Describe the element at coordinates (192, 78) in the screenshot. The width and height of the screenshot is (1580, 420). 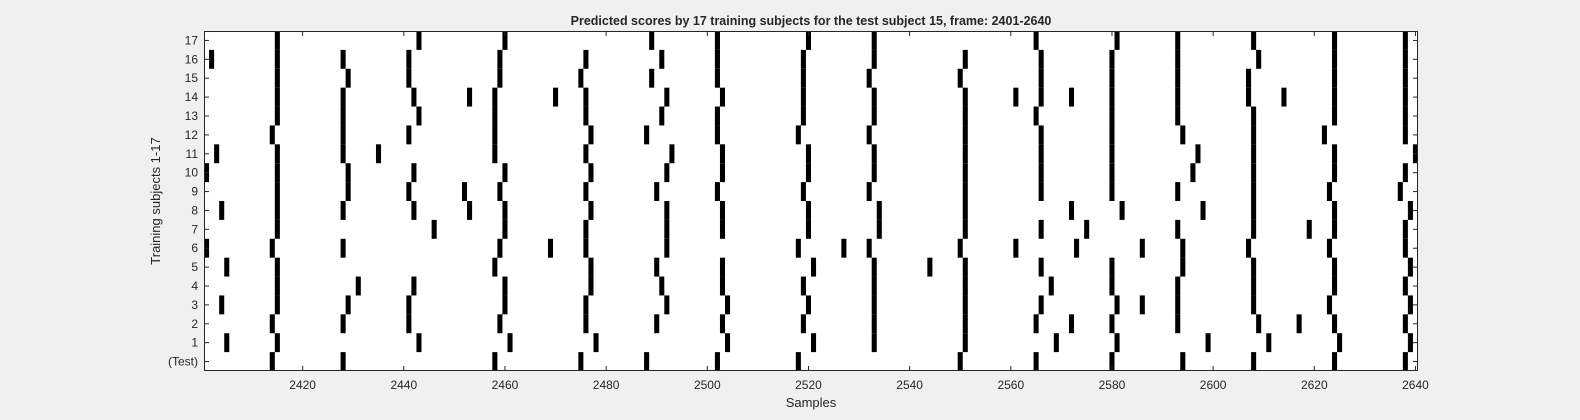
I see `y-tick-label: 15` at that location.